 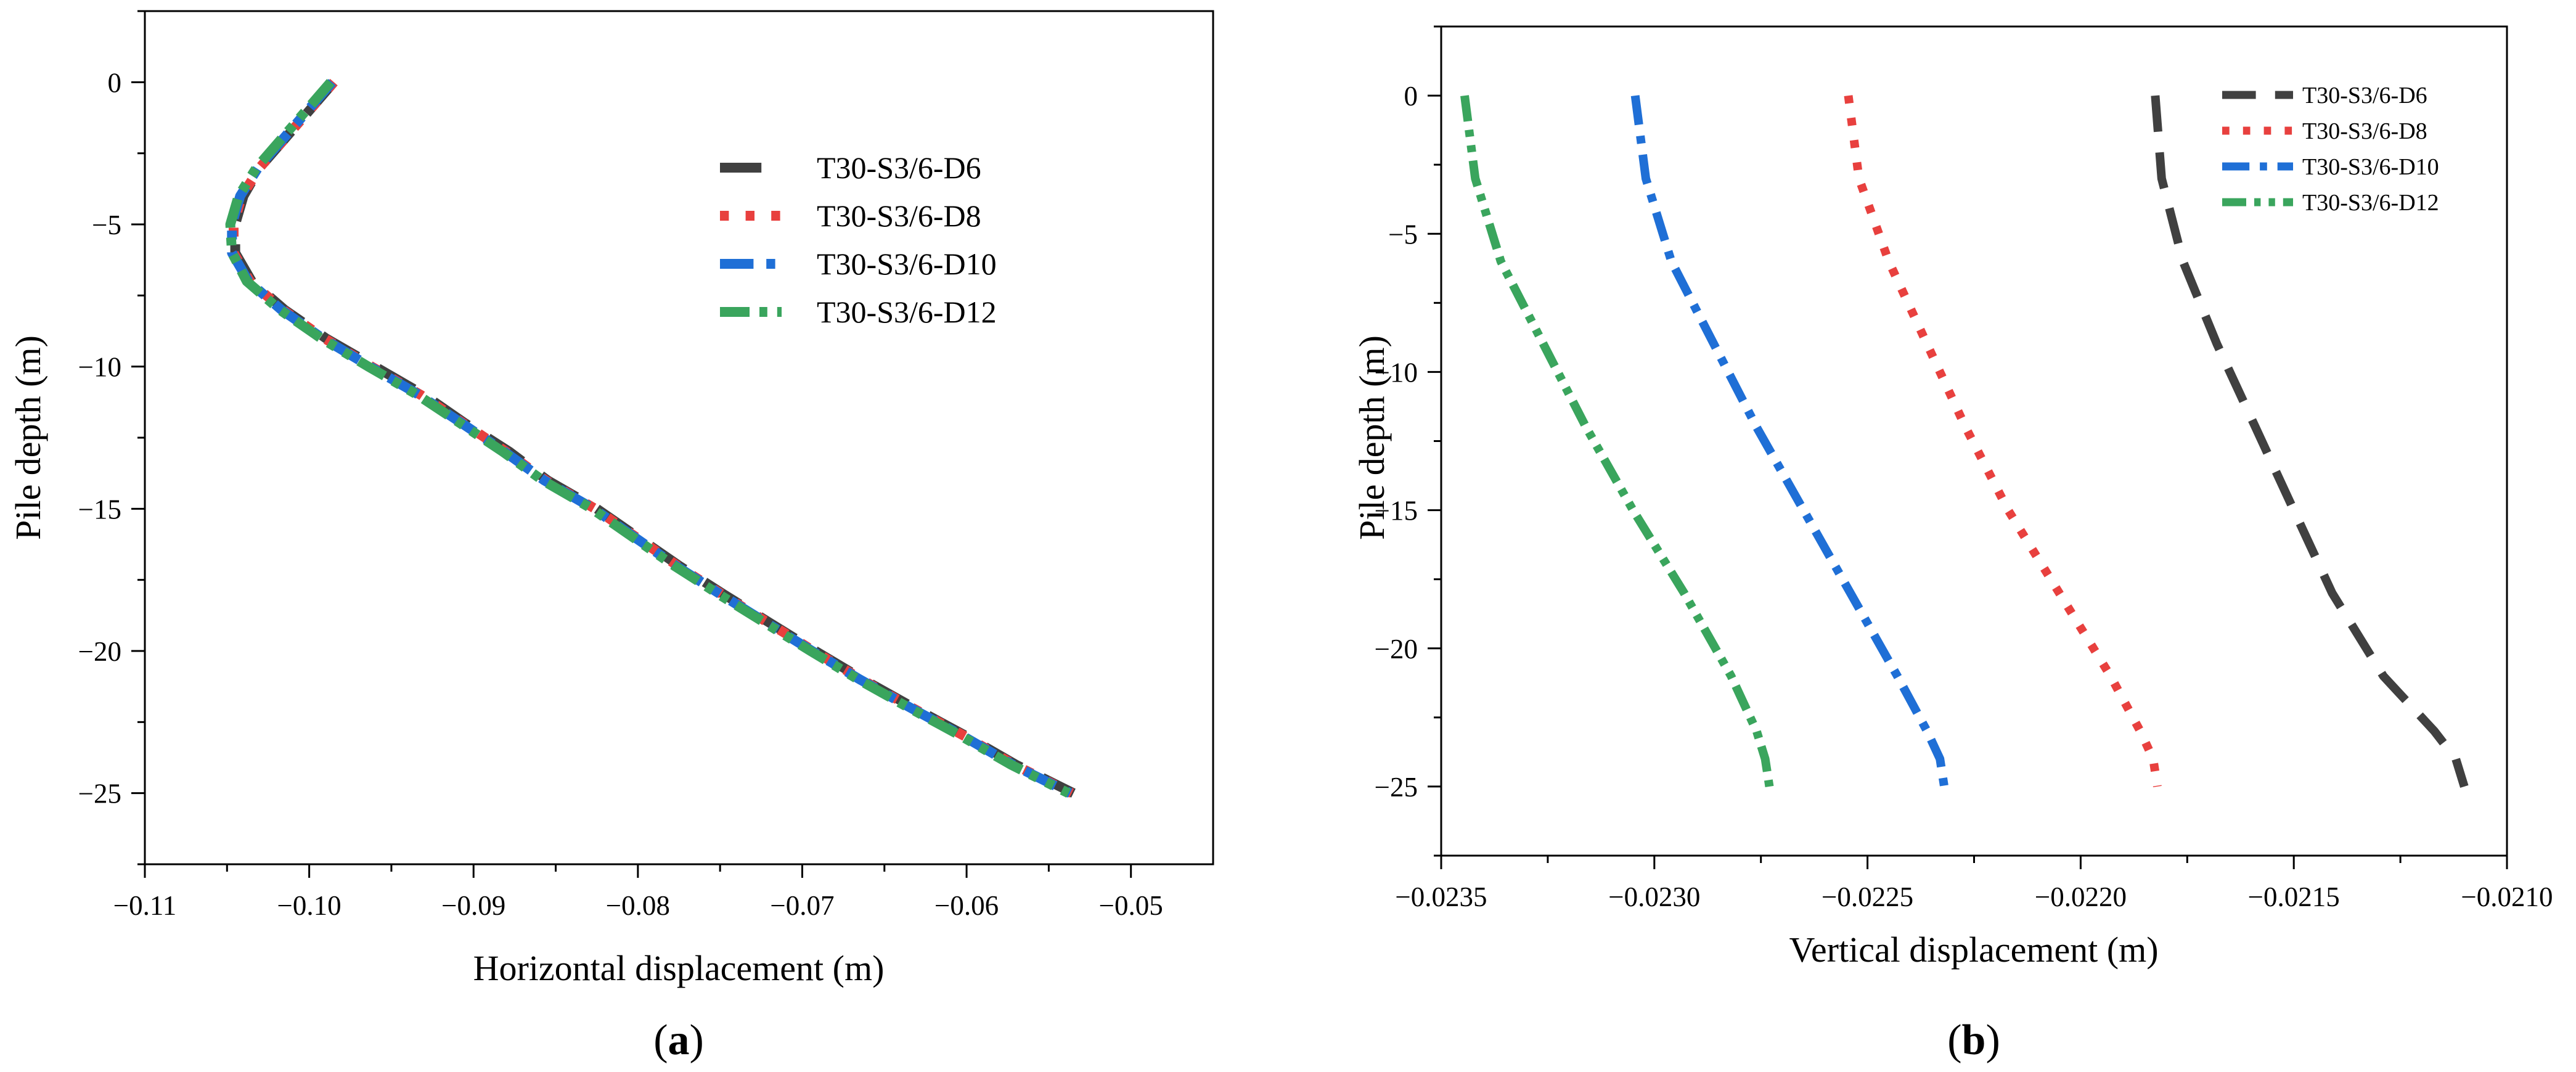 What do you see at coordinates (2294, 897) in the screenshot?
I see `x-tick-label: −0.0215` at bounding box center [2294, 897].